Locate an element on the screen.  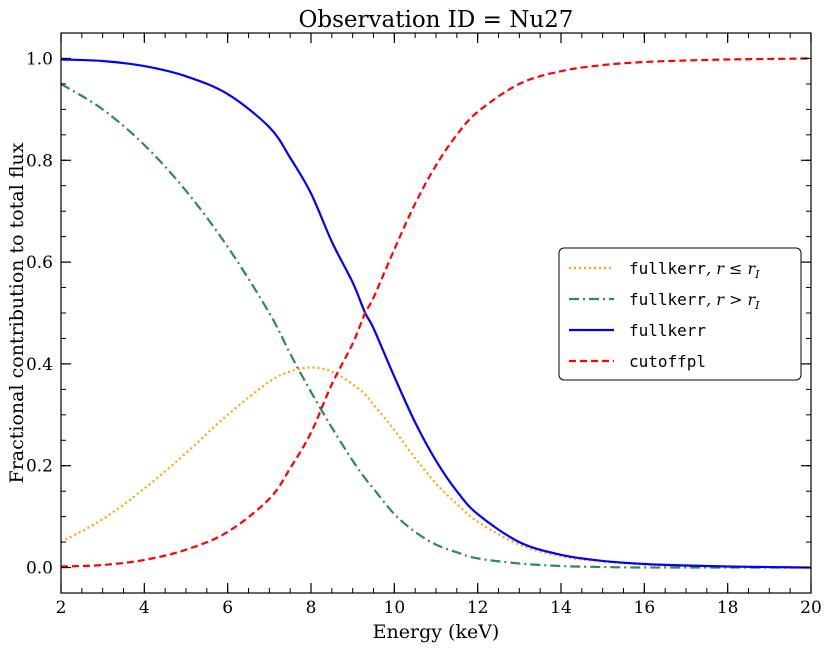
x-tick-label: 20 is located at coordinates (811, 608).